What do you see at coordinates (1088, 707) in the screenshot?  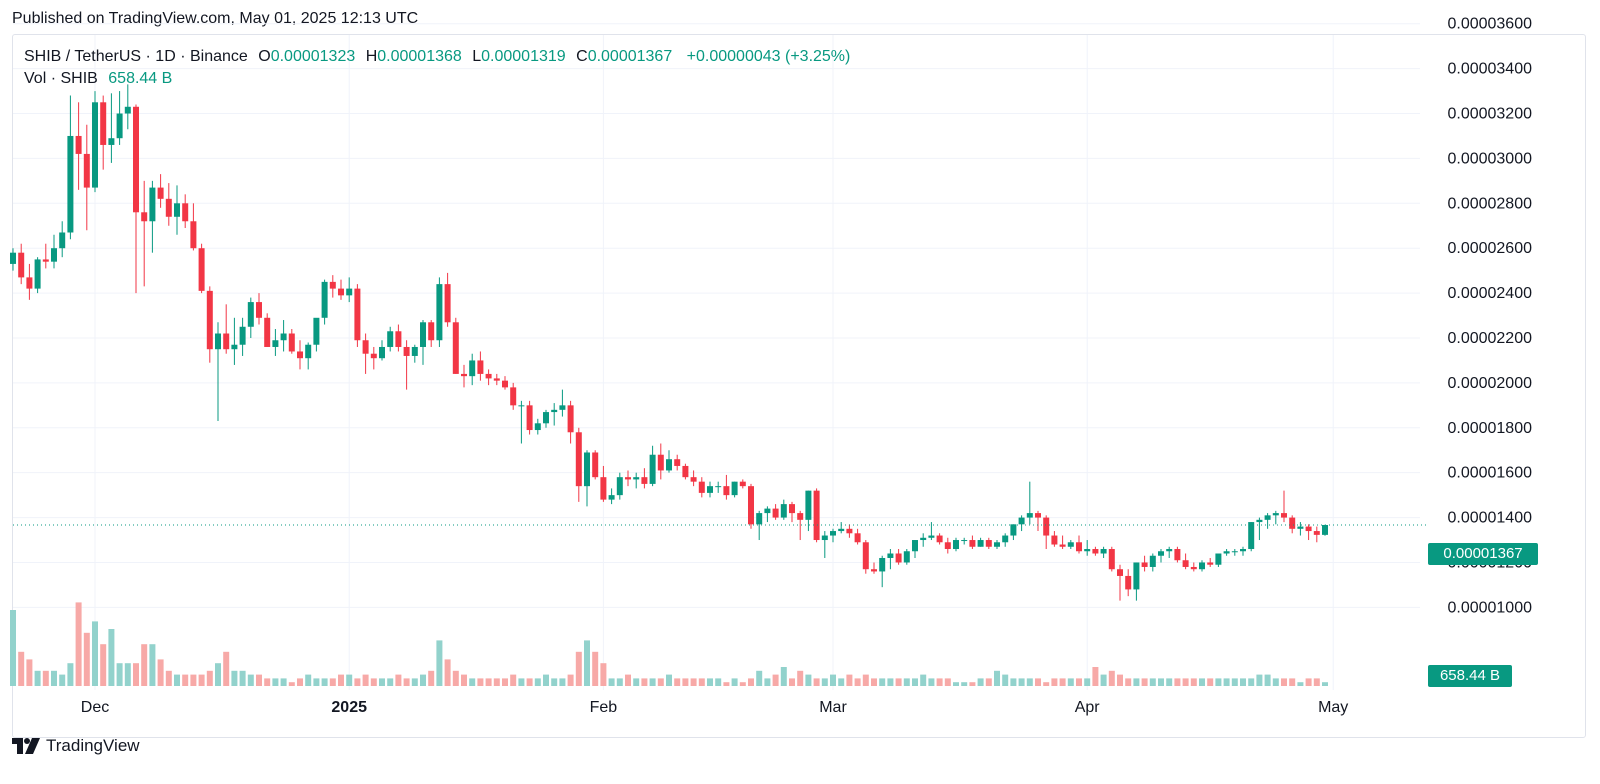 I see `x-tick-label: Apr` at bounding box center [1088, 707].